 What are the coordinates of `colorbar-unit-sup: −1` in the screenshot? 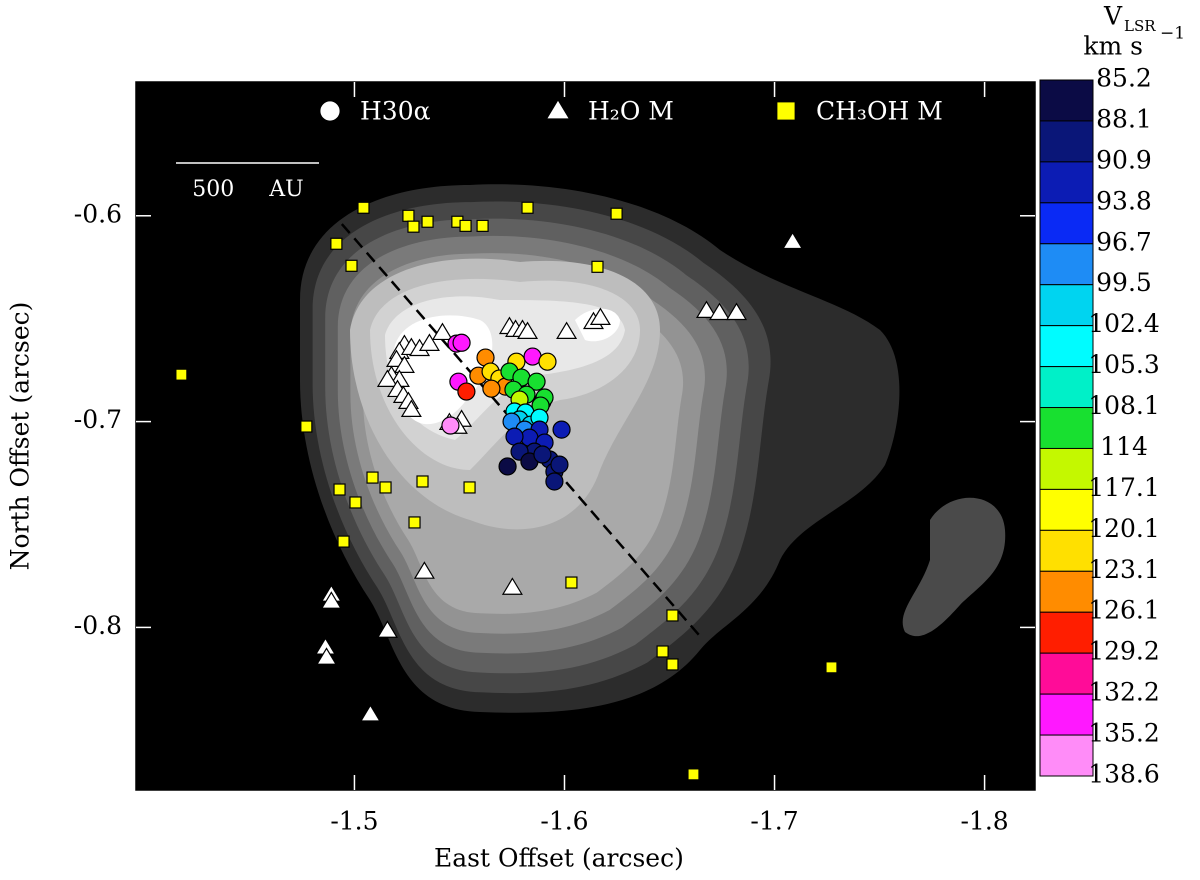 It's located at (1172, 34).